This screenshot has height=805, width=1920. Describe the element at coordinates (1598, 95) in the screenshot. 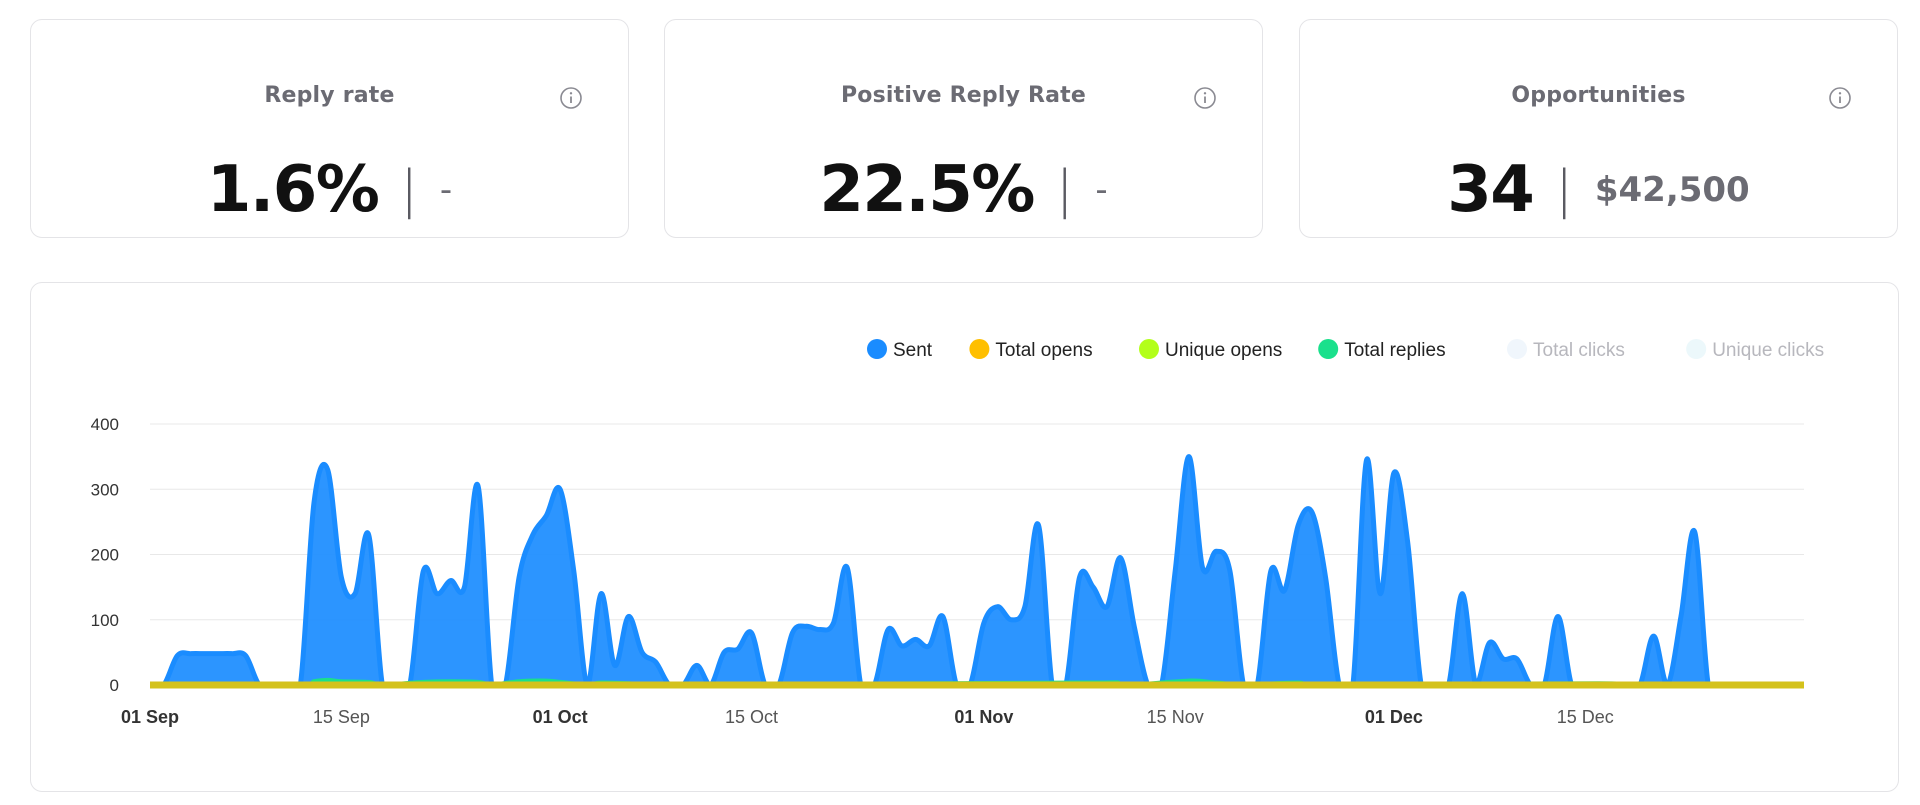

I see `card-title: Opportunities` at that location.